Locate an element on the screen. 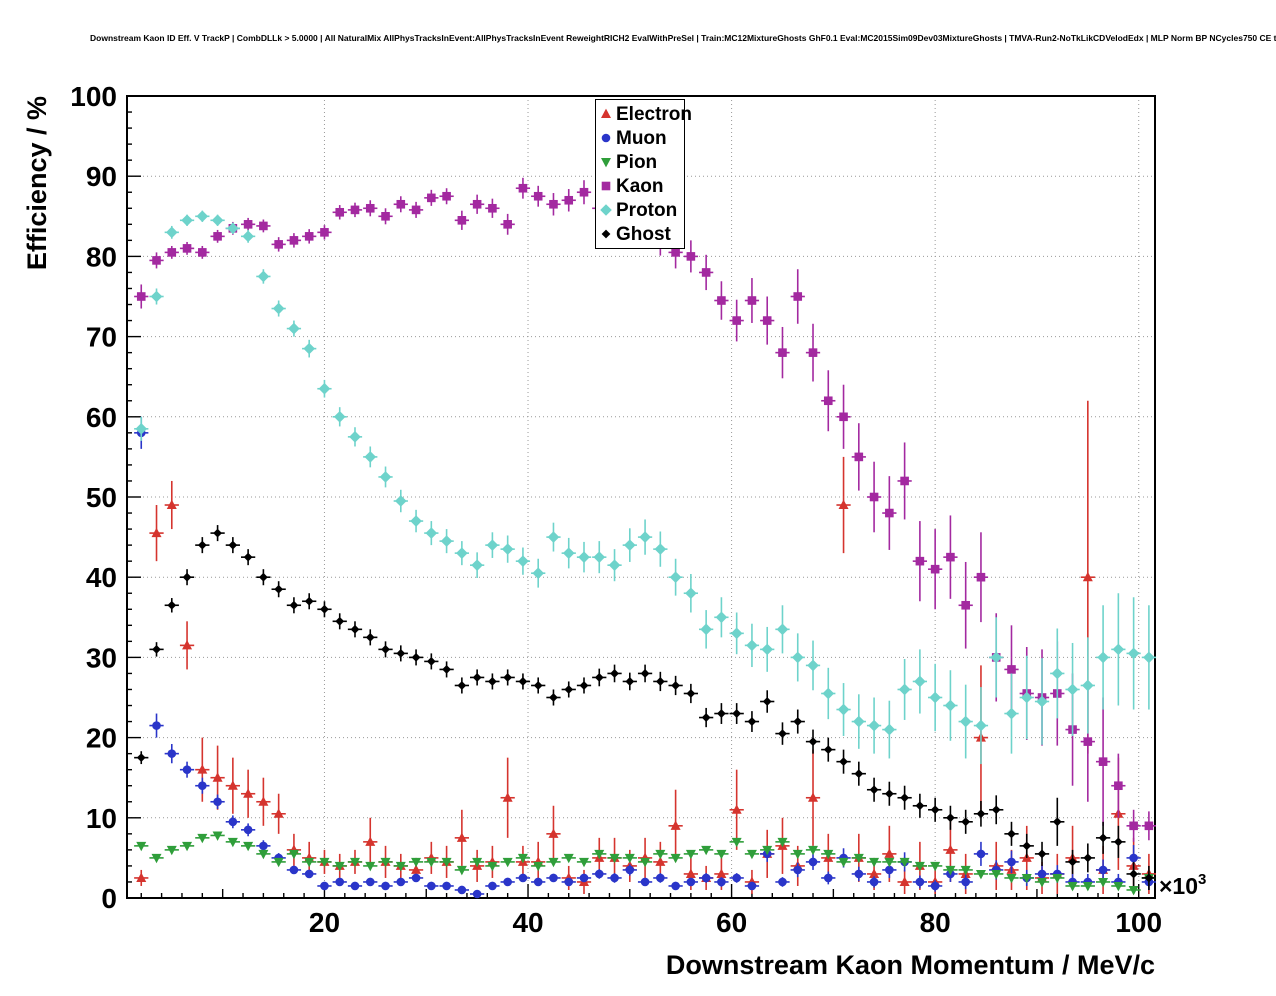 The height and width of the screenshot is (996, 1276). diamond-small-marker-icon is located at coordinates (606, 234).